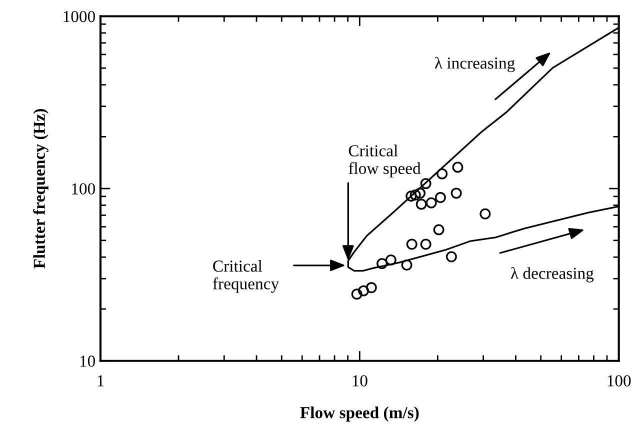 Image resolution: width=636 pixels, height=439 pixels. Describe the element at coordinates (246, 276) in the screenshot. I see `annotation: Critical frequency` at that location.